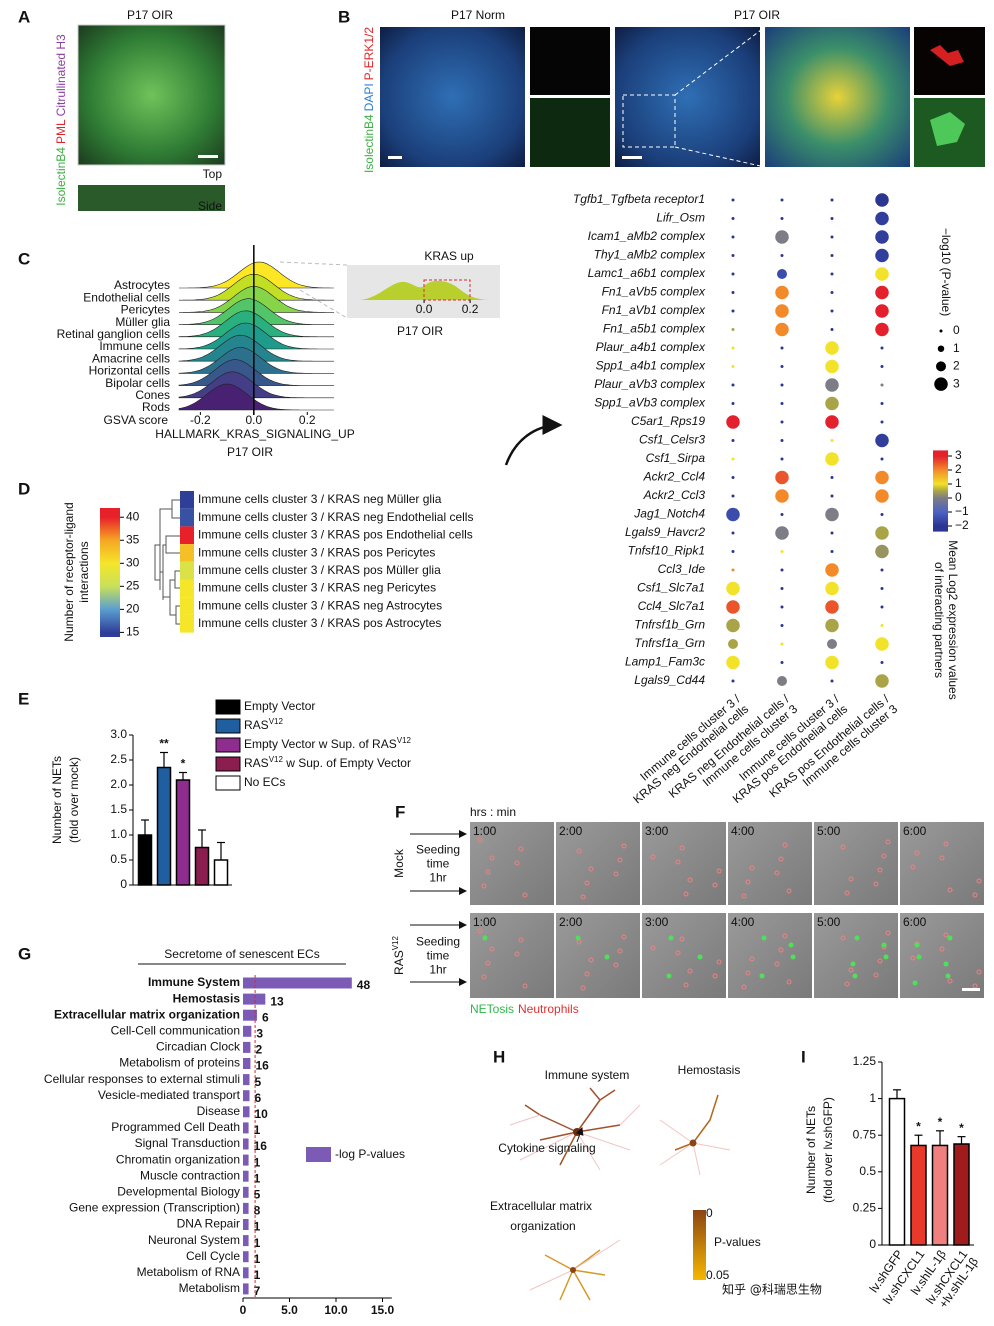 Image resolution: width=994 pixels, height=1326 pixels. Describe the element at coordinates (915, 922) in the screenshot. I see `time-label: 6:00` at that location.